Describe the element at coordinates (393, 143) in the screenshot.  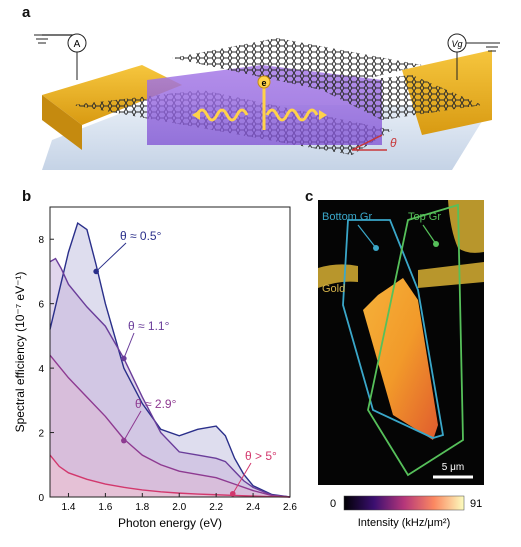
I see `twist-label: θ` at that location.